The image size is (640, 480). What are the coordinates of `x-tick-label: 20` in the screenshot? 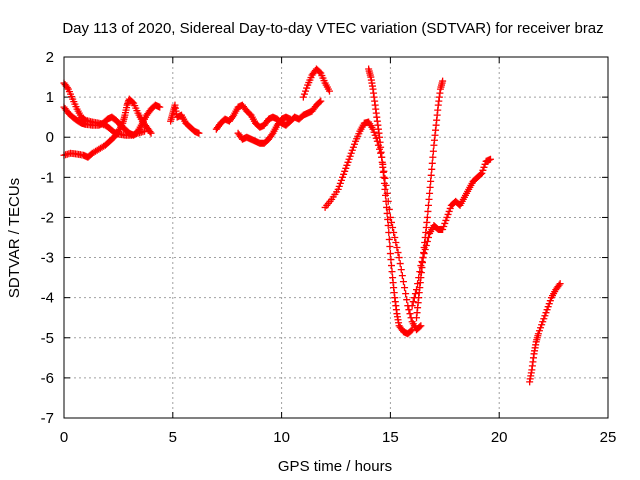 It's located at (499, 437).